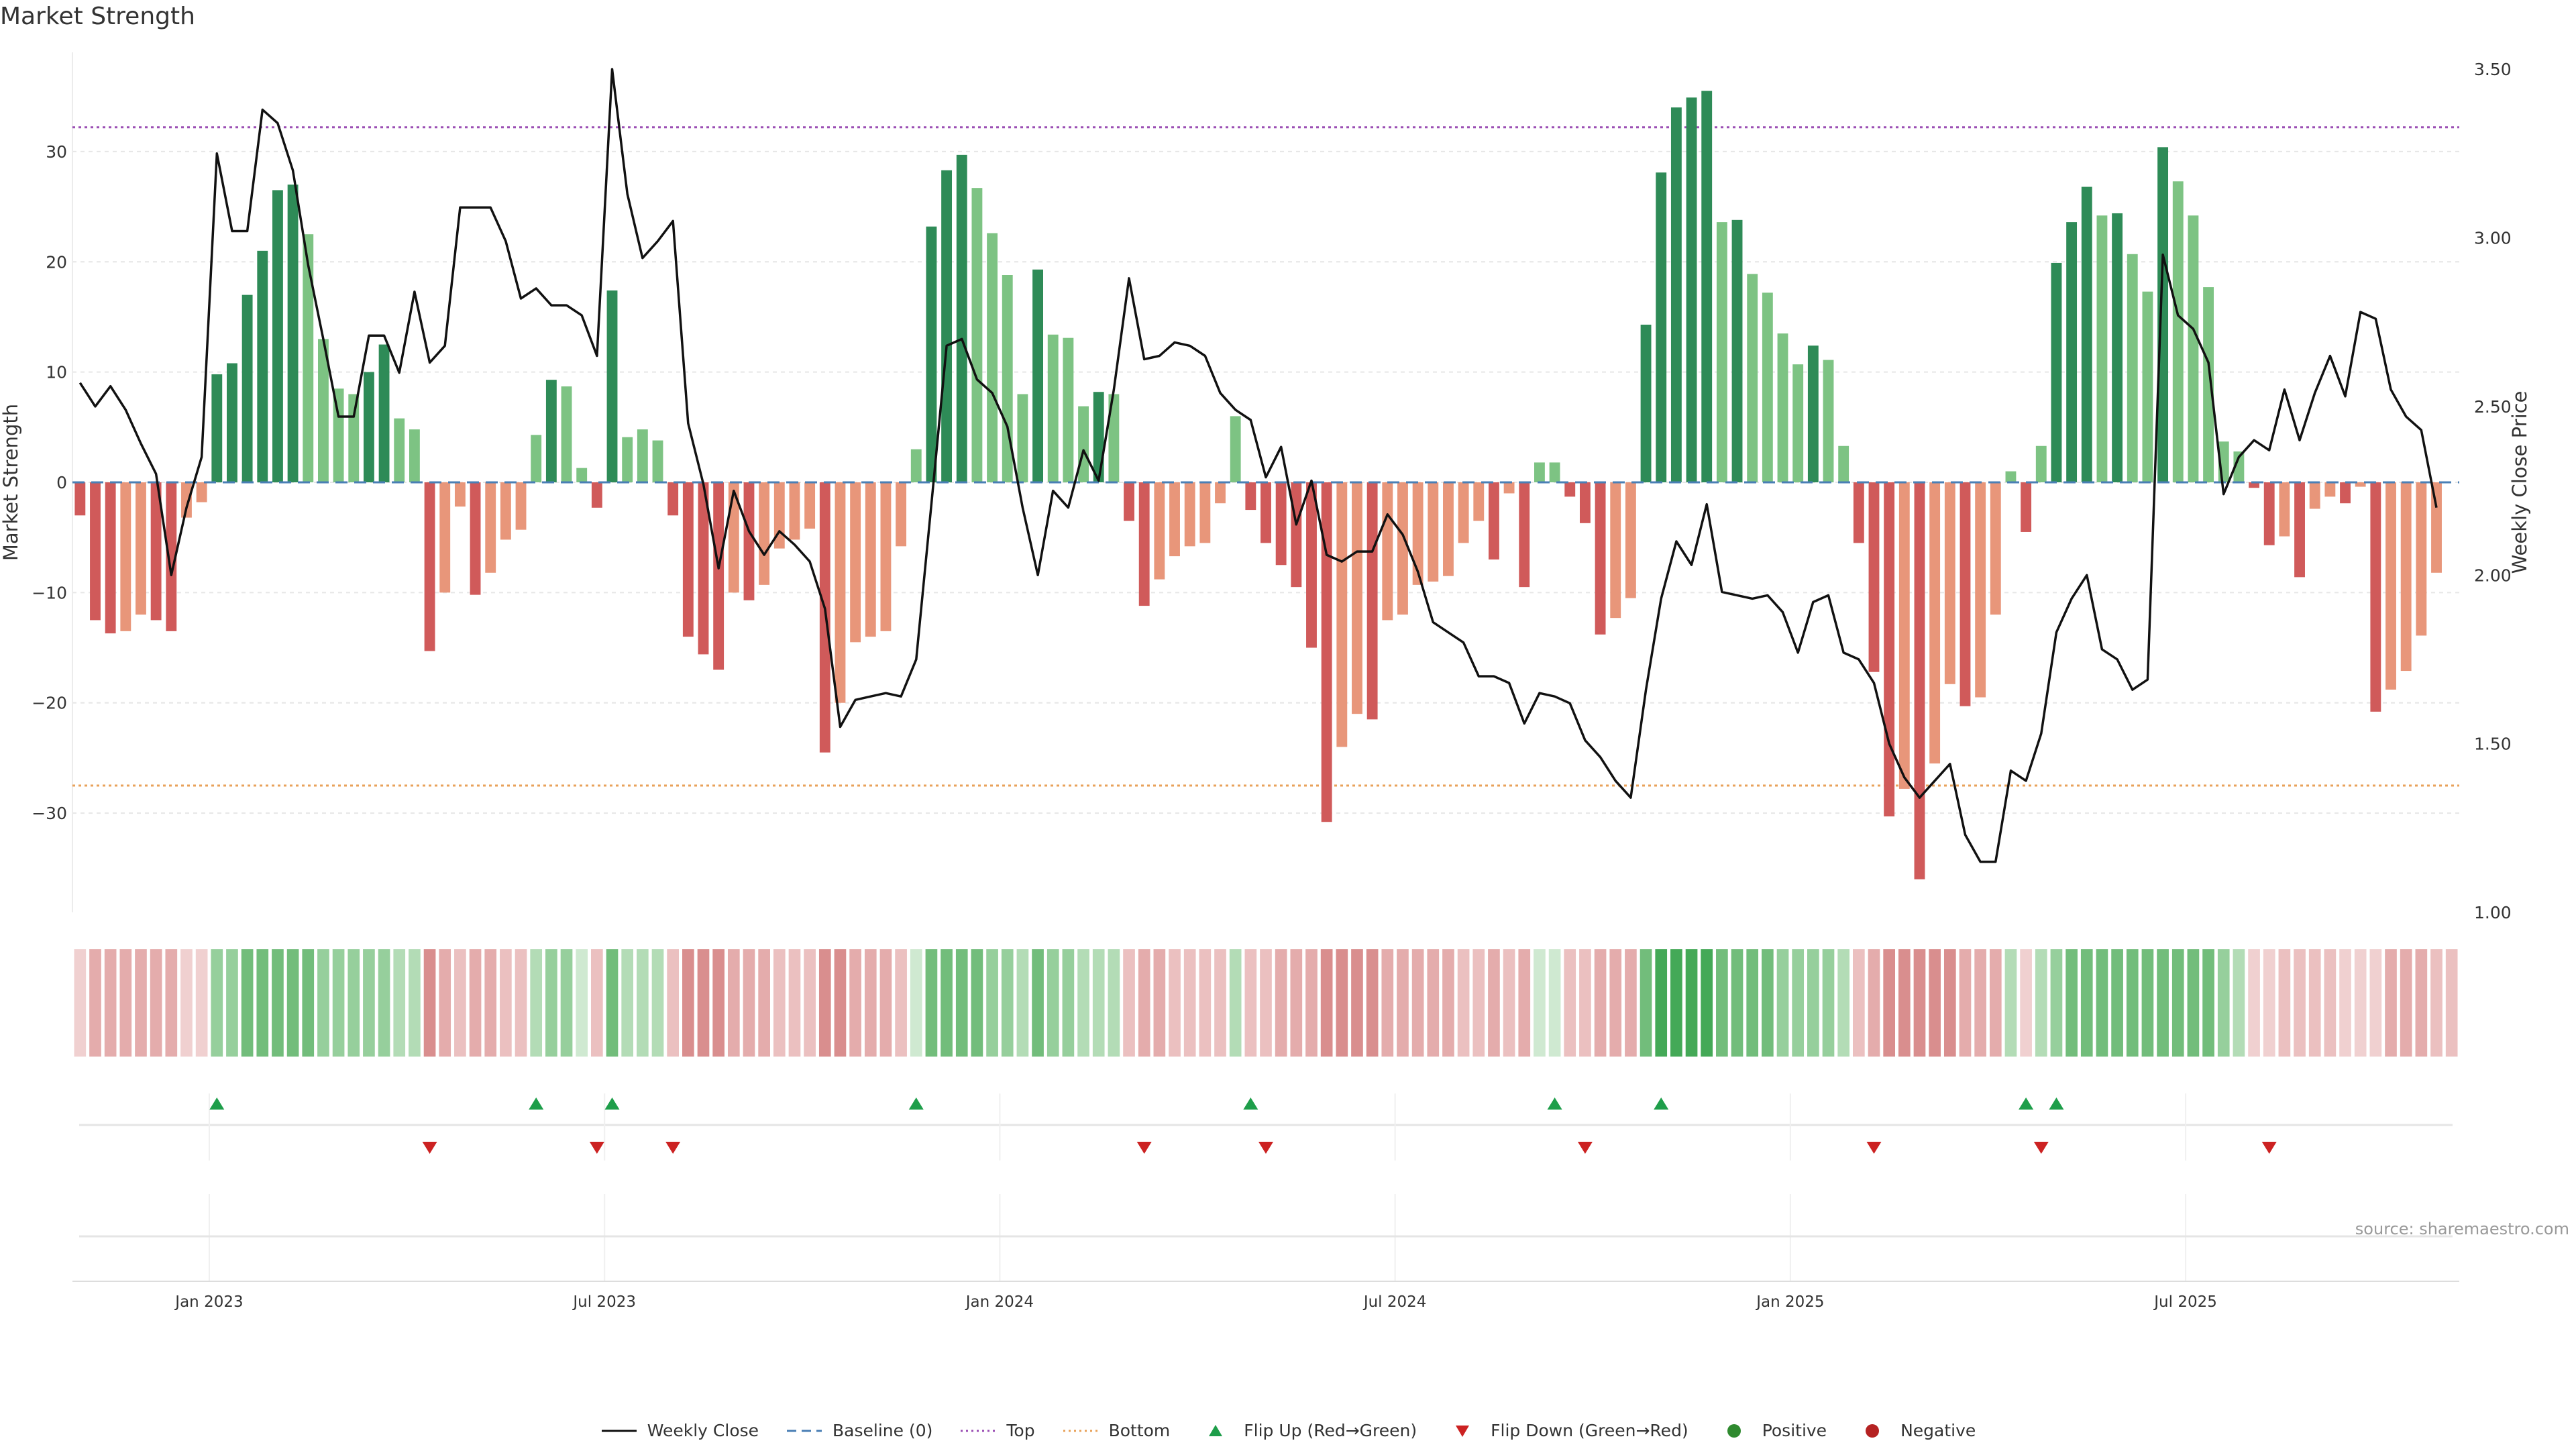  I want to click on legend-item-baseline: Baseline (0), so click(859, 1430).